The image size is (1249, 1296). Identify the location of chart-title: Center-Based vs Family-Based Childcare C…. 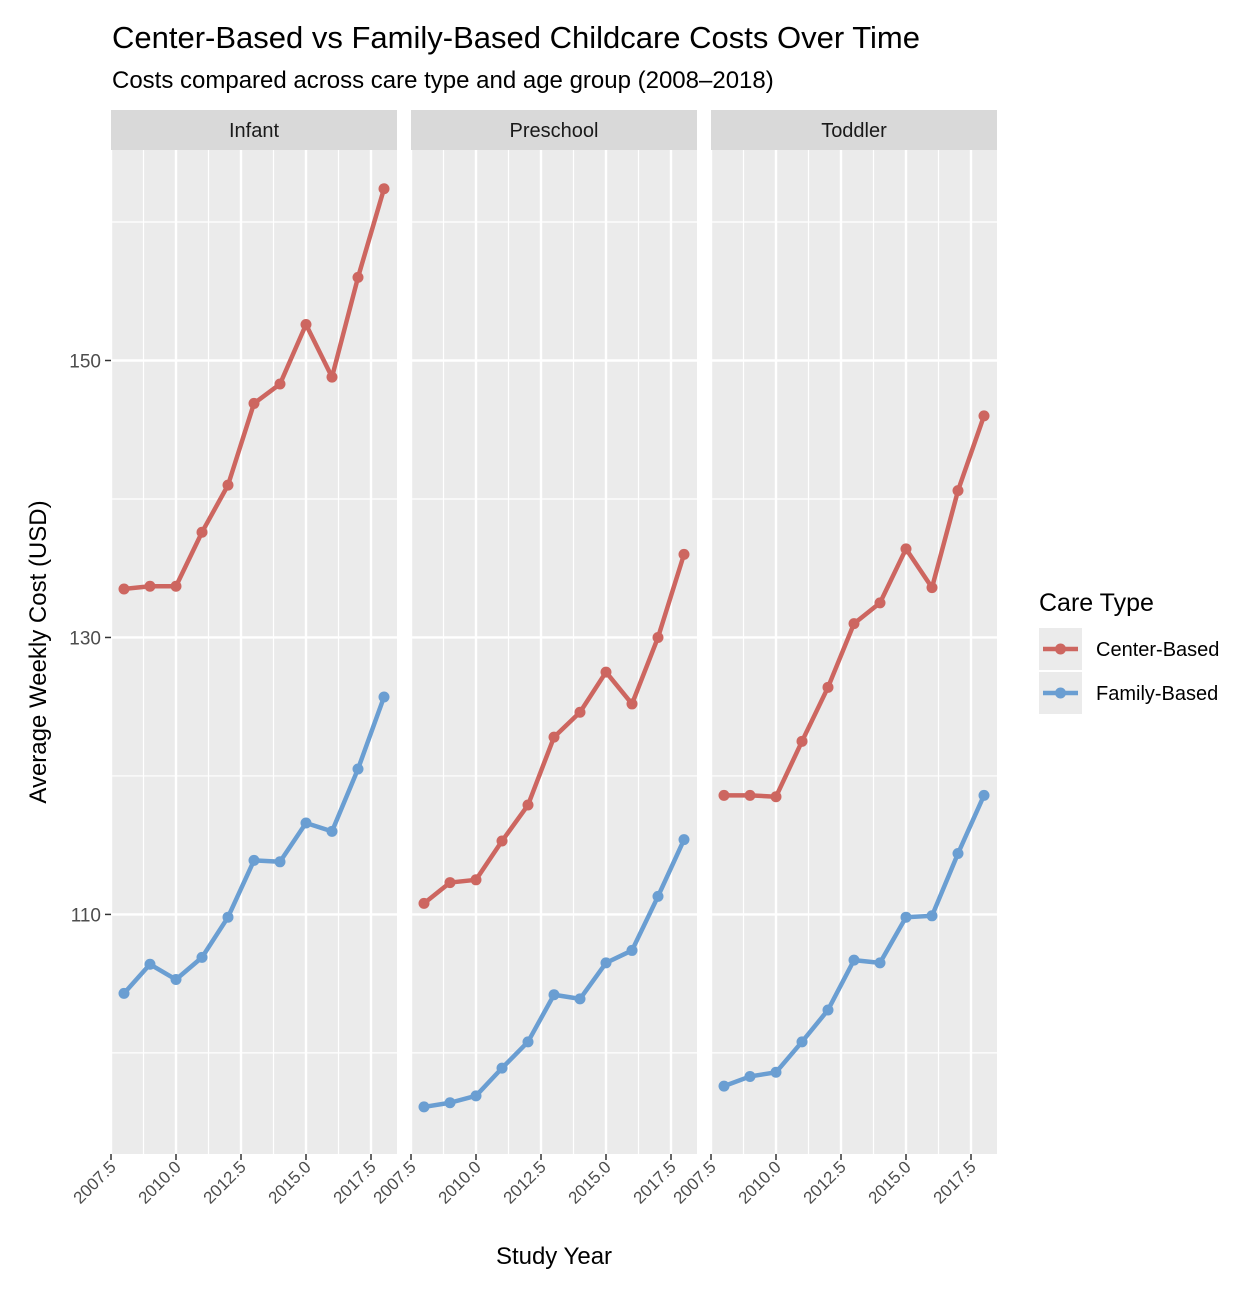
(516, 37).